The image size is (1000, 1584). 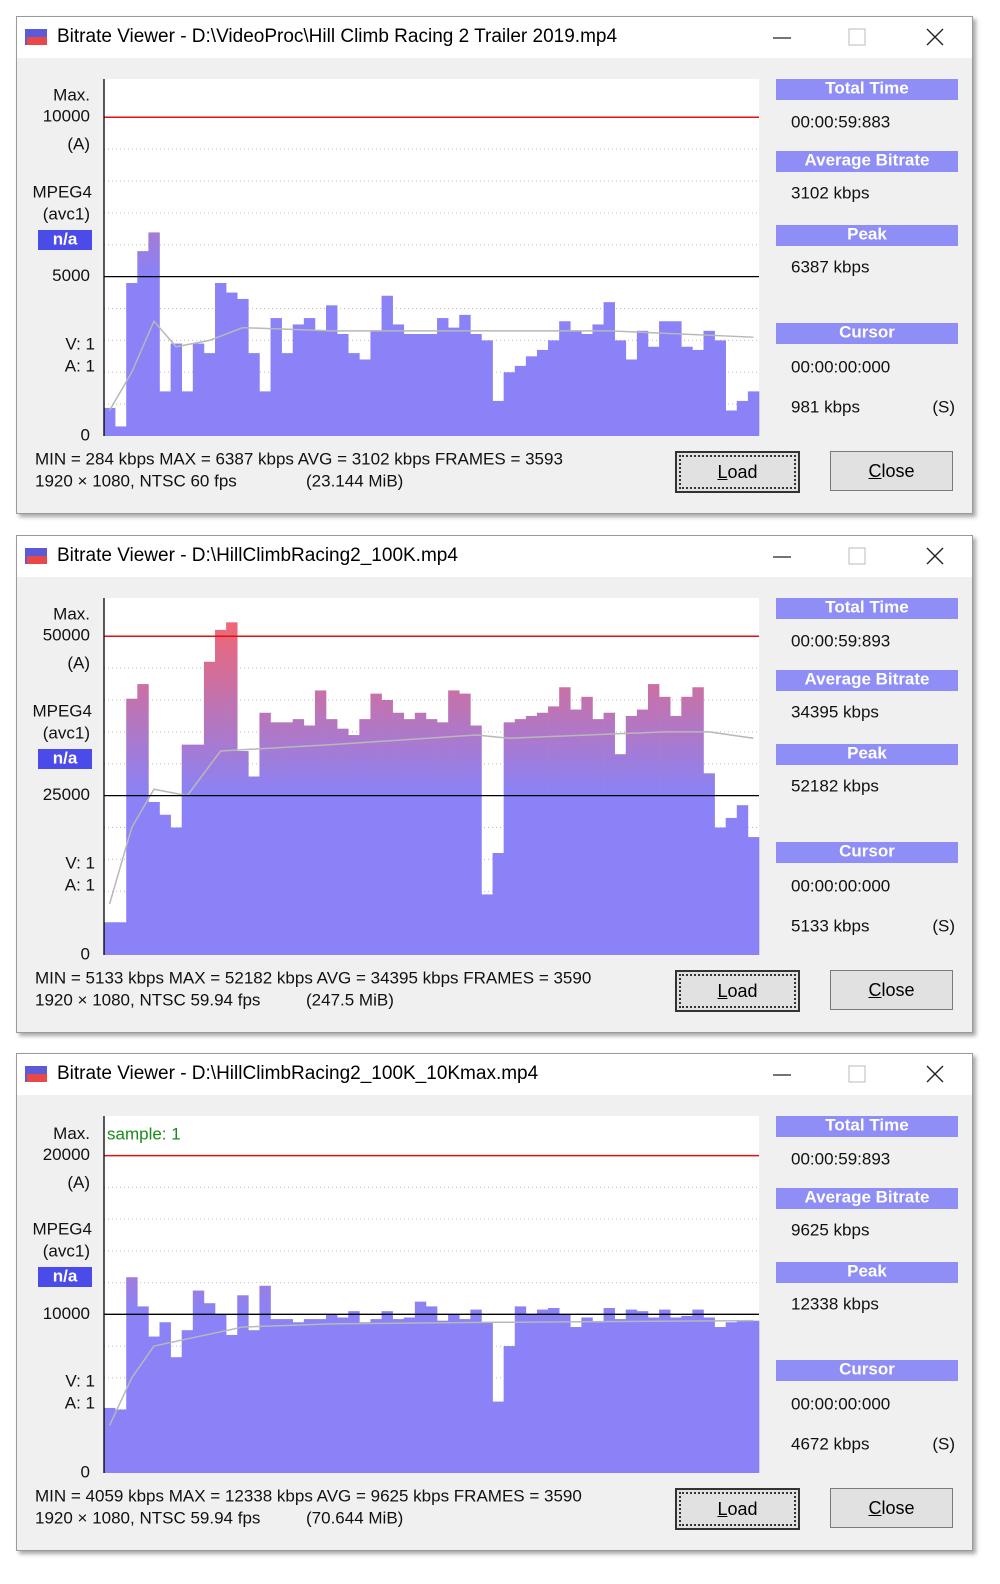 I want to click on panel-value: 5133 kbps, so click(x=830, y=925).